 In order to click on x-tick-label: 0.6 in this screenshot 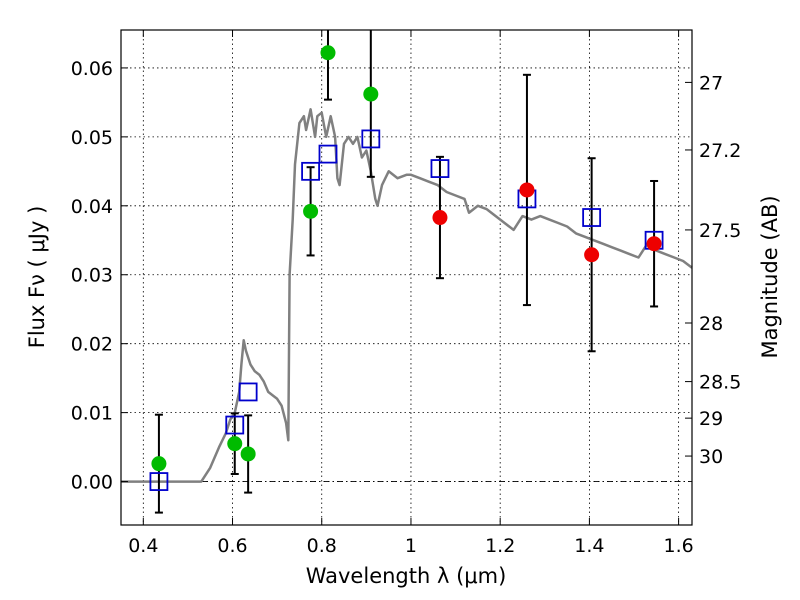, I will do `click(232, 546)`.